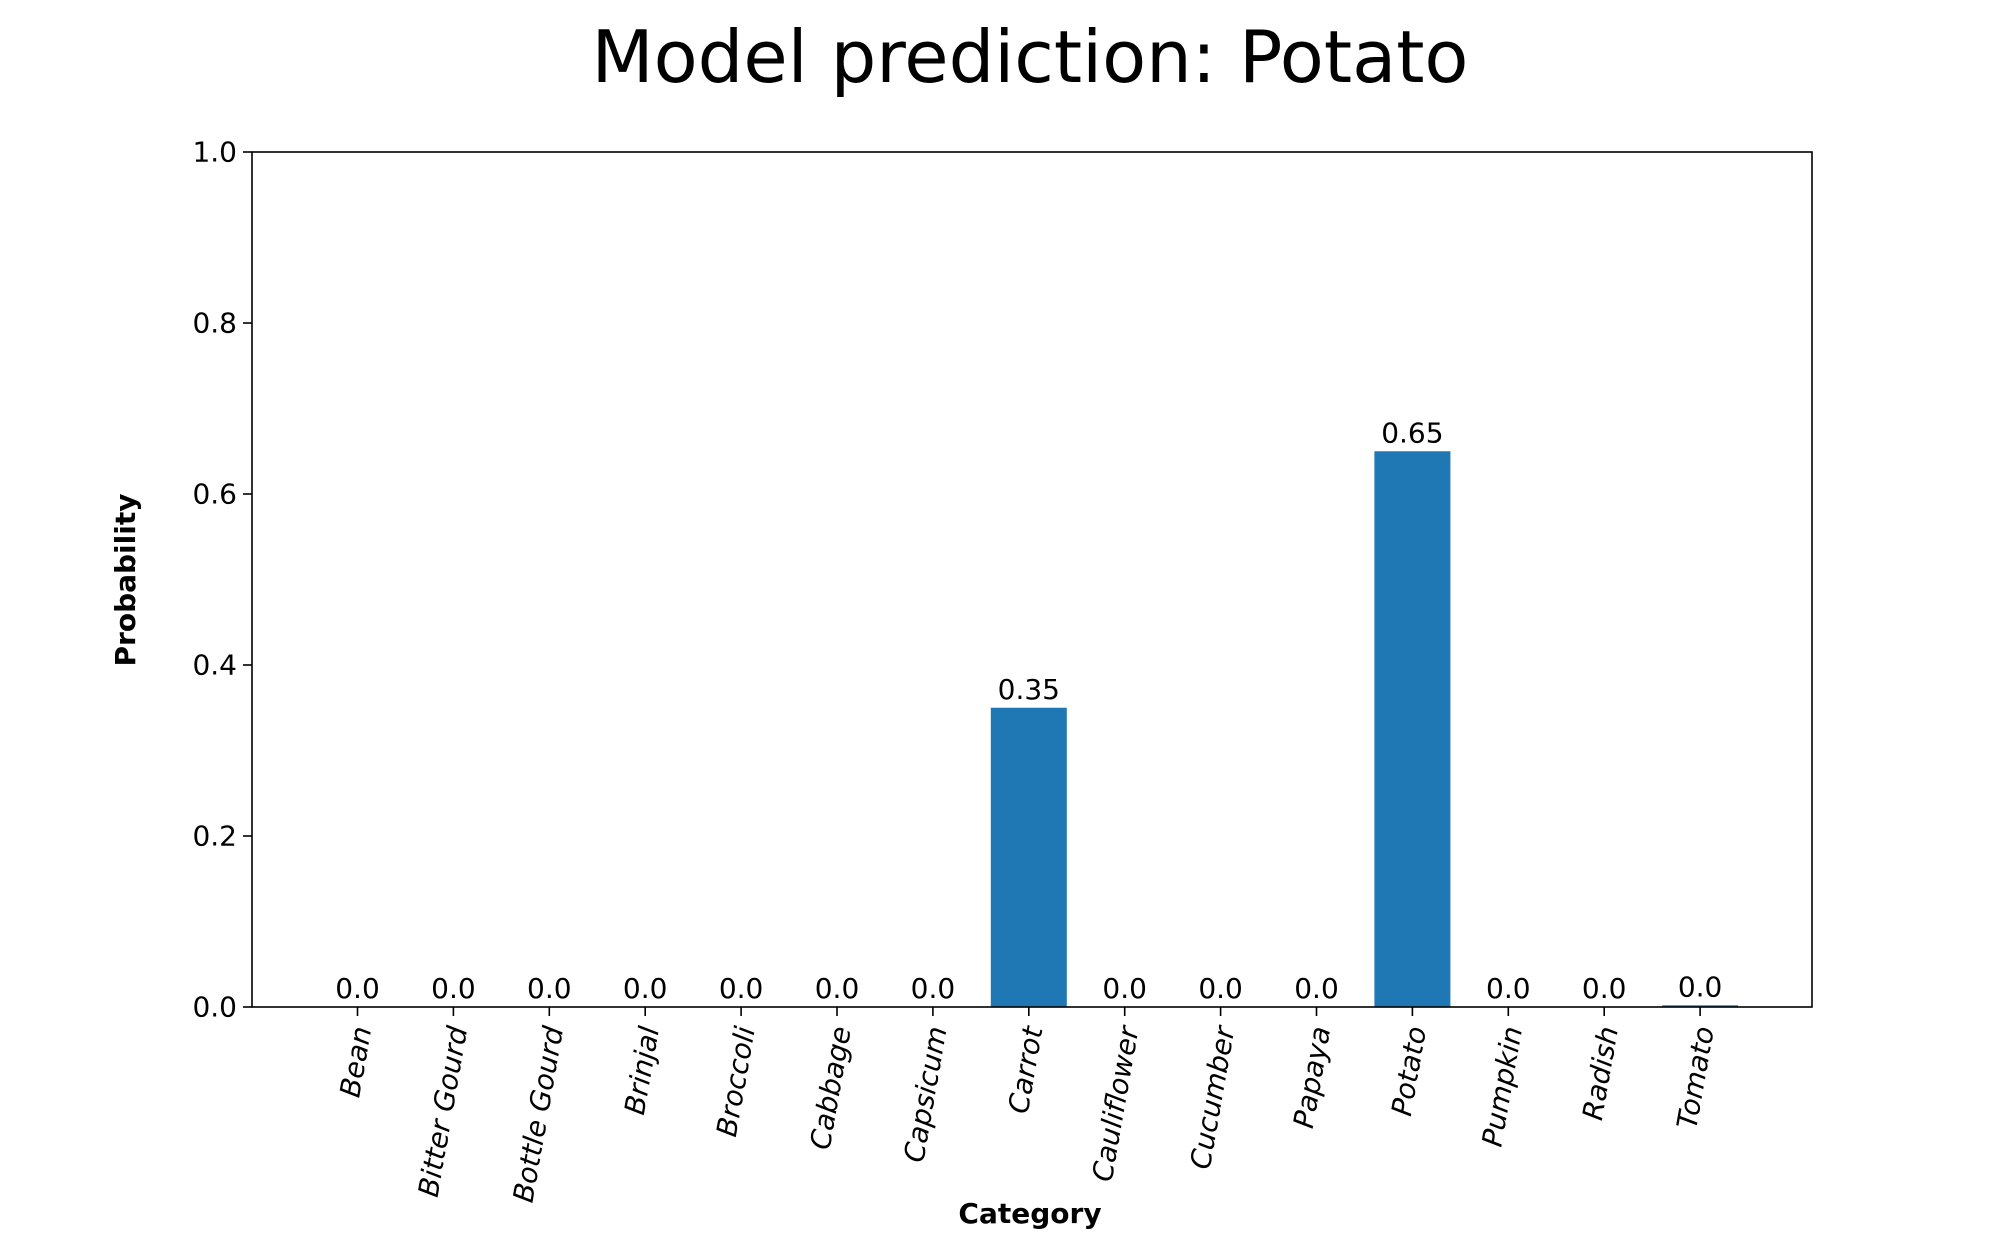 This screenshot has height=1250, width=2000. Describe the element at coordinates (1030, 57) in the screenshot. I see `chart-title: Model prediction: Potato` at that location.